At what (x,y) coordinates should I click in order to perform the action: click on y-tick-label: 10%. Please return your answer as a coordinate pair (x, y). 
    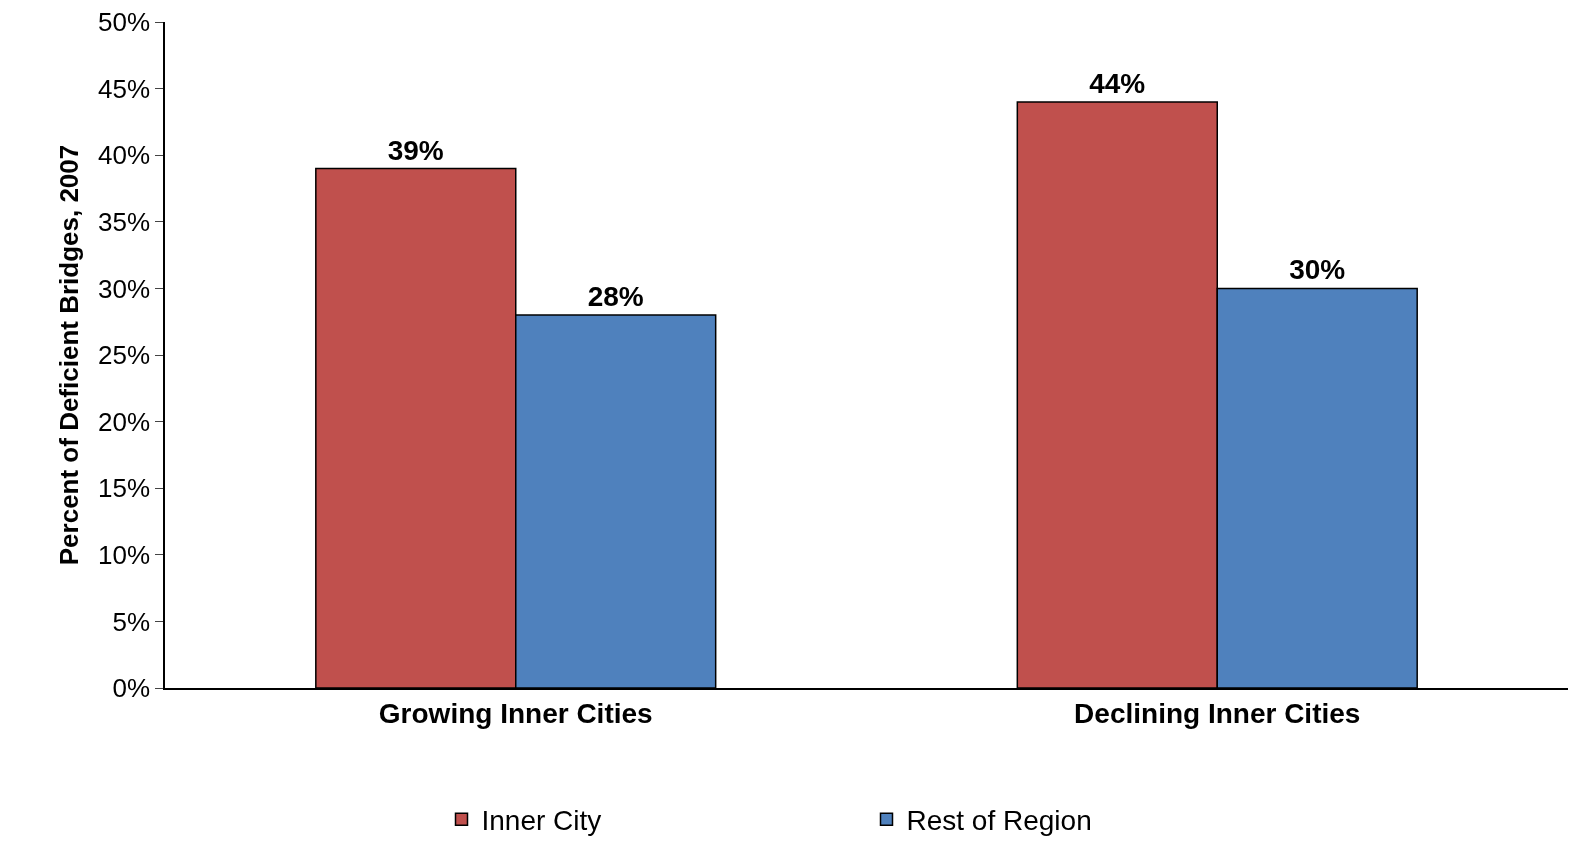
    Looking at the image, I should click on (124, 554).